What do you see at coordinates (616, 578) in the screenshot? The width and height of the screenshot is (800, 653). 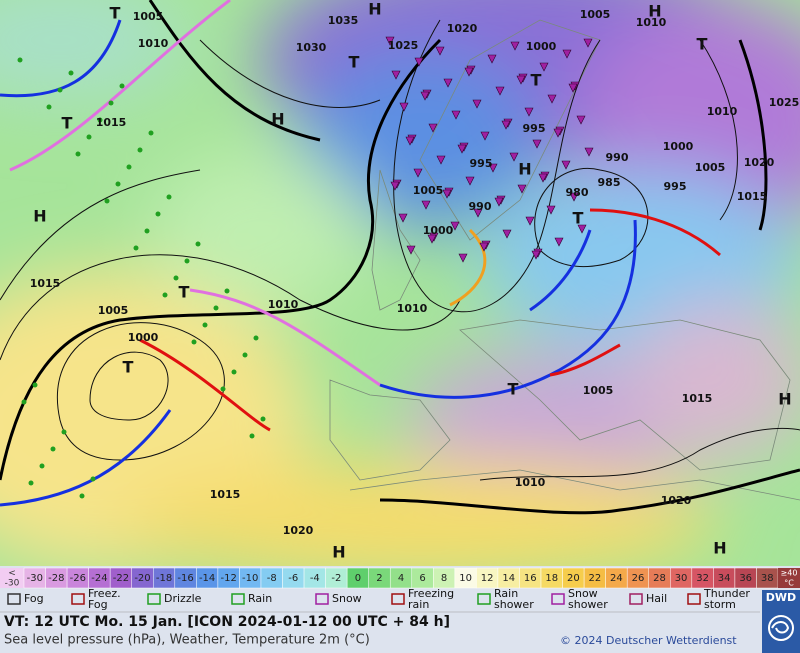 I see `scale-label: 24` at bounding box center [616, 578].